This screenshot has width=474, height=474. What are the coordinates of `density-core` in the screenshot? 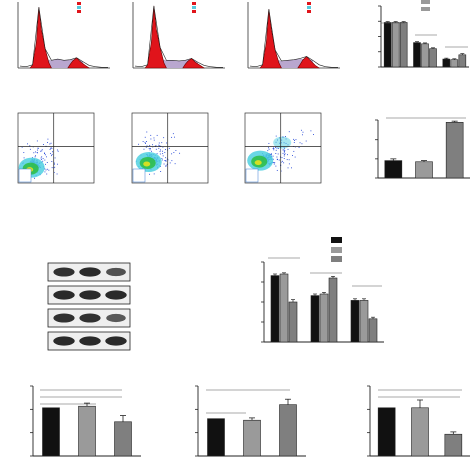 It's located at (147, 164).